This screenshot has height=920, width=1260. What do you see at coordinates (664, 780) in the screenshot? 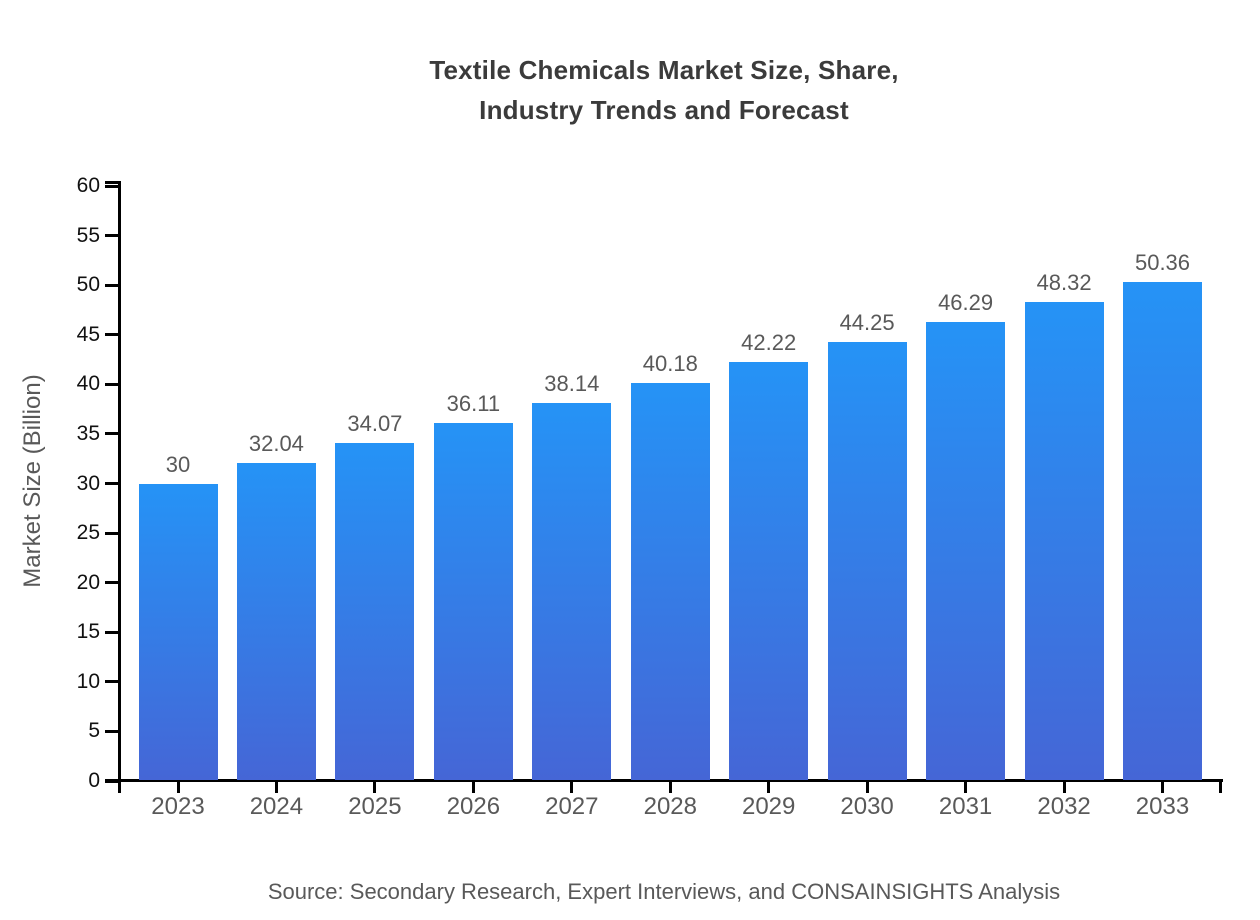
I see `x-axis-line` at bounding box center [664, 780].